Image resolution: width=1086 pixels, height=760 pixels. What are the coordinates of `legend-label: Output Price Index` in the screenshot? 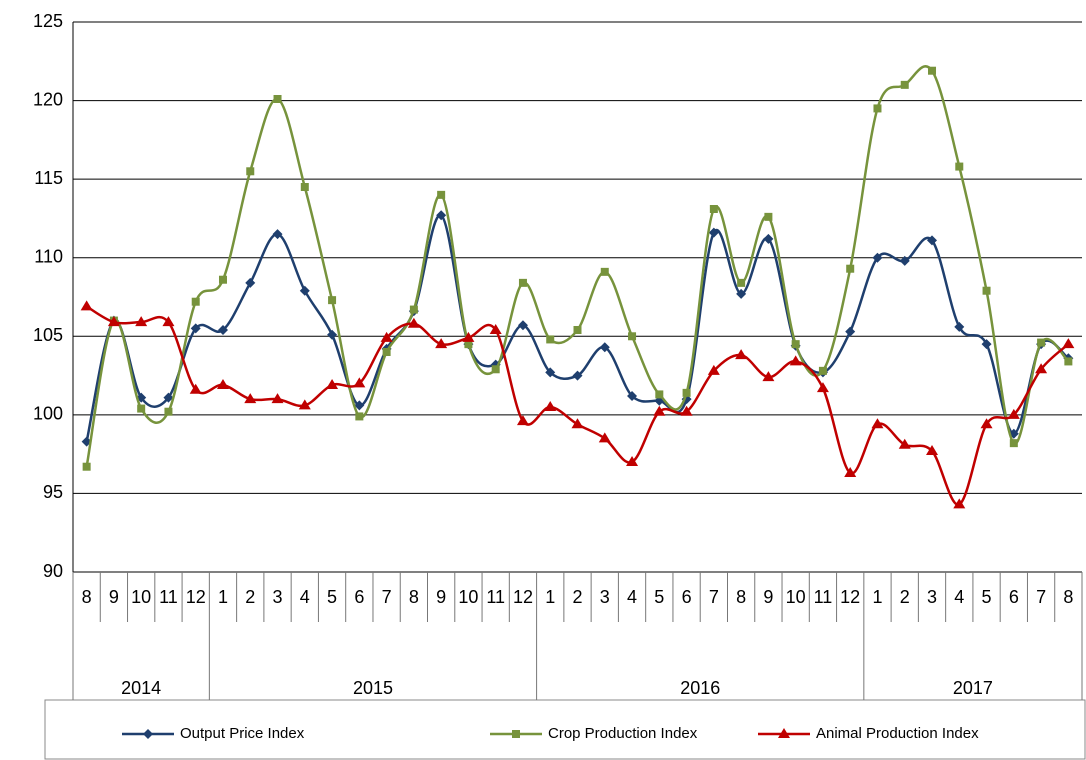 It's located at (242, 733).